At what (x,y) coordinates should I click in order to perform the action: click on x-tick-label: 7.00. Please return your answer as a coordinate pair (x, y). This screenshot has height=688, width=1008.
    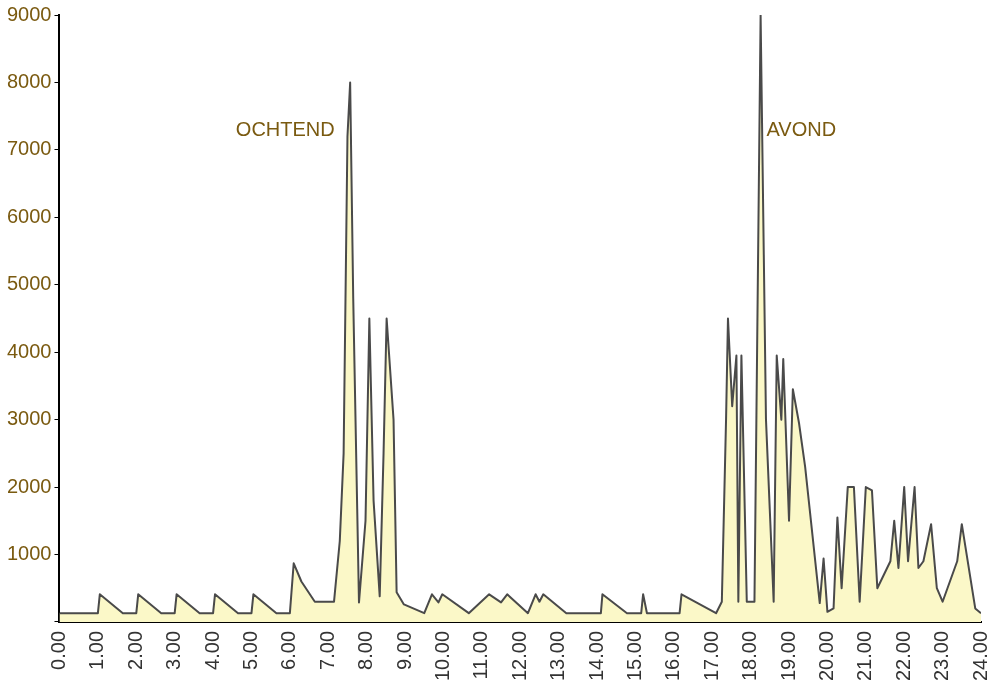
    Looking at the image, I should click on (326, 650).